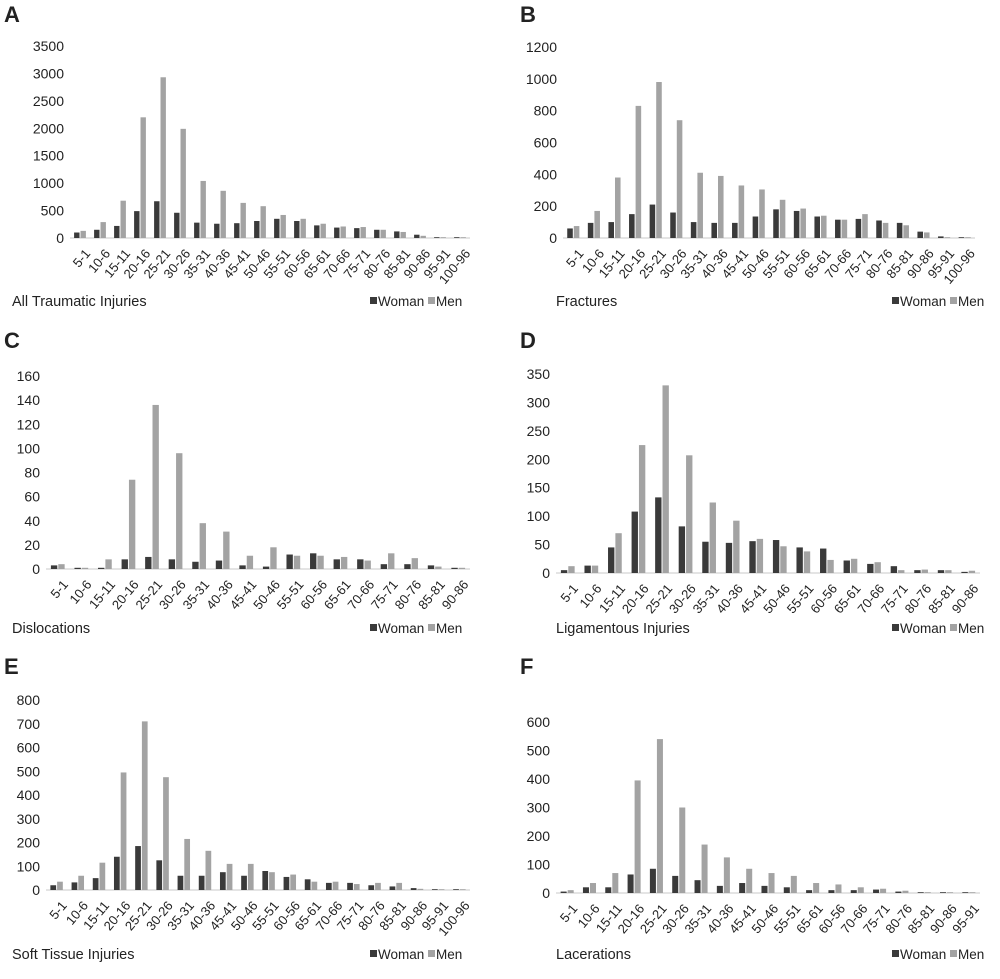 The image size is (1000, 979). Describe the element at coordinates (539, 722) in the screenshot. I see `y-tick-label: 600` at that location.